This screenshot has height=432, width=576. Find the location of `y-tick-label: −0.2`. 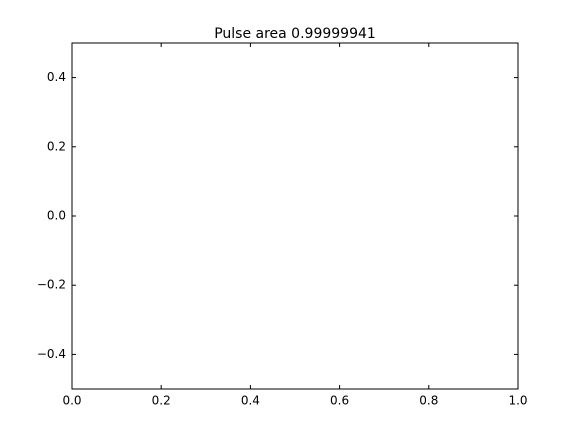

y-tick-label: −0.2 is located at coordinates (51, 285).